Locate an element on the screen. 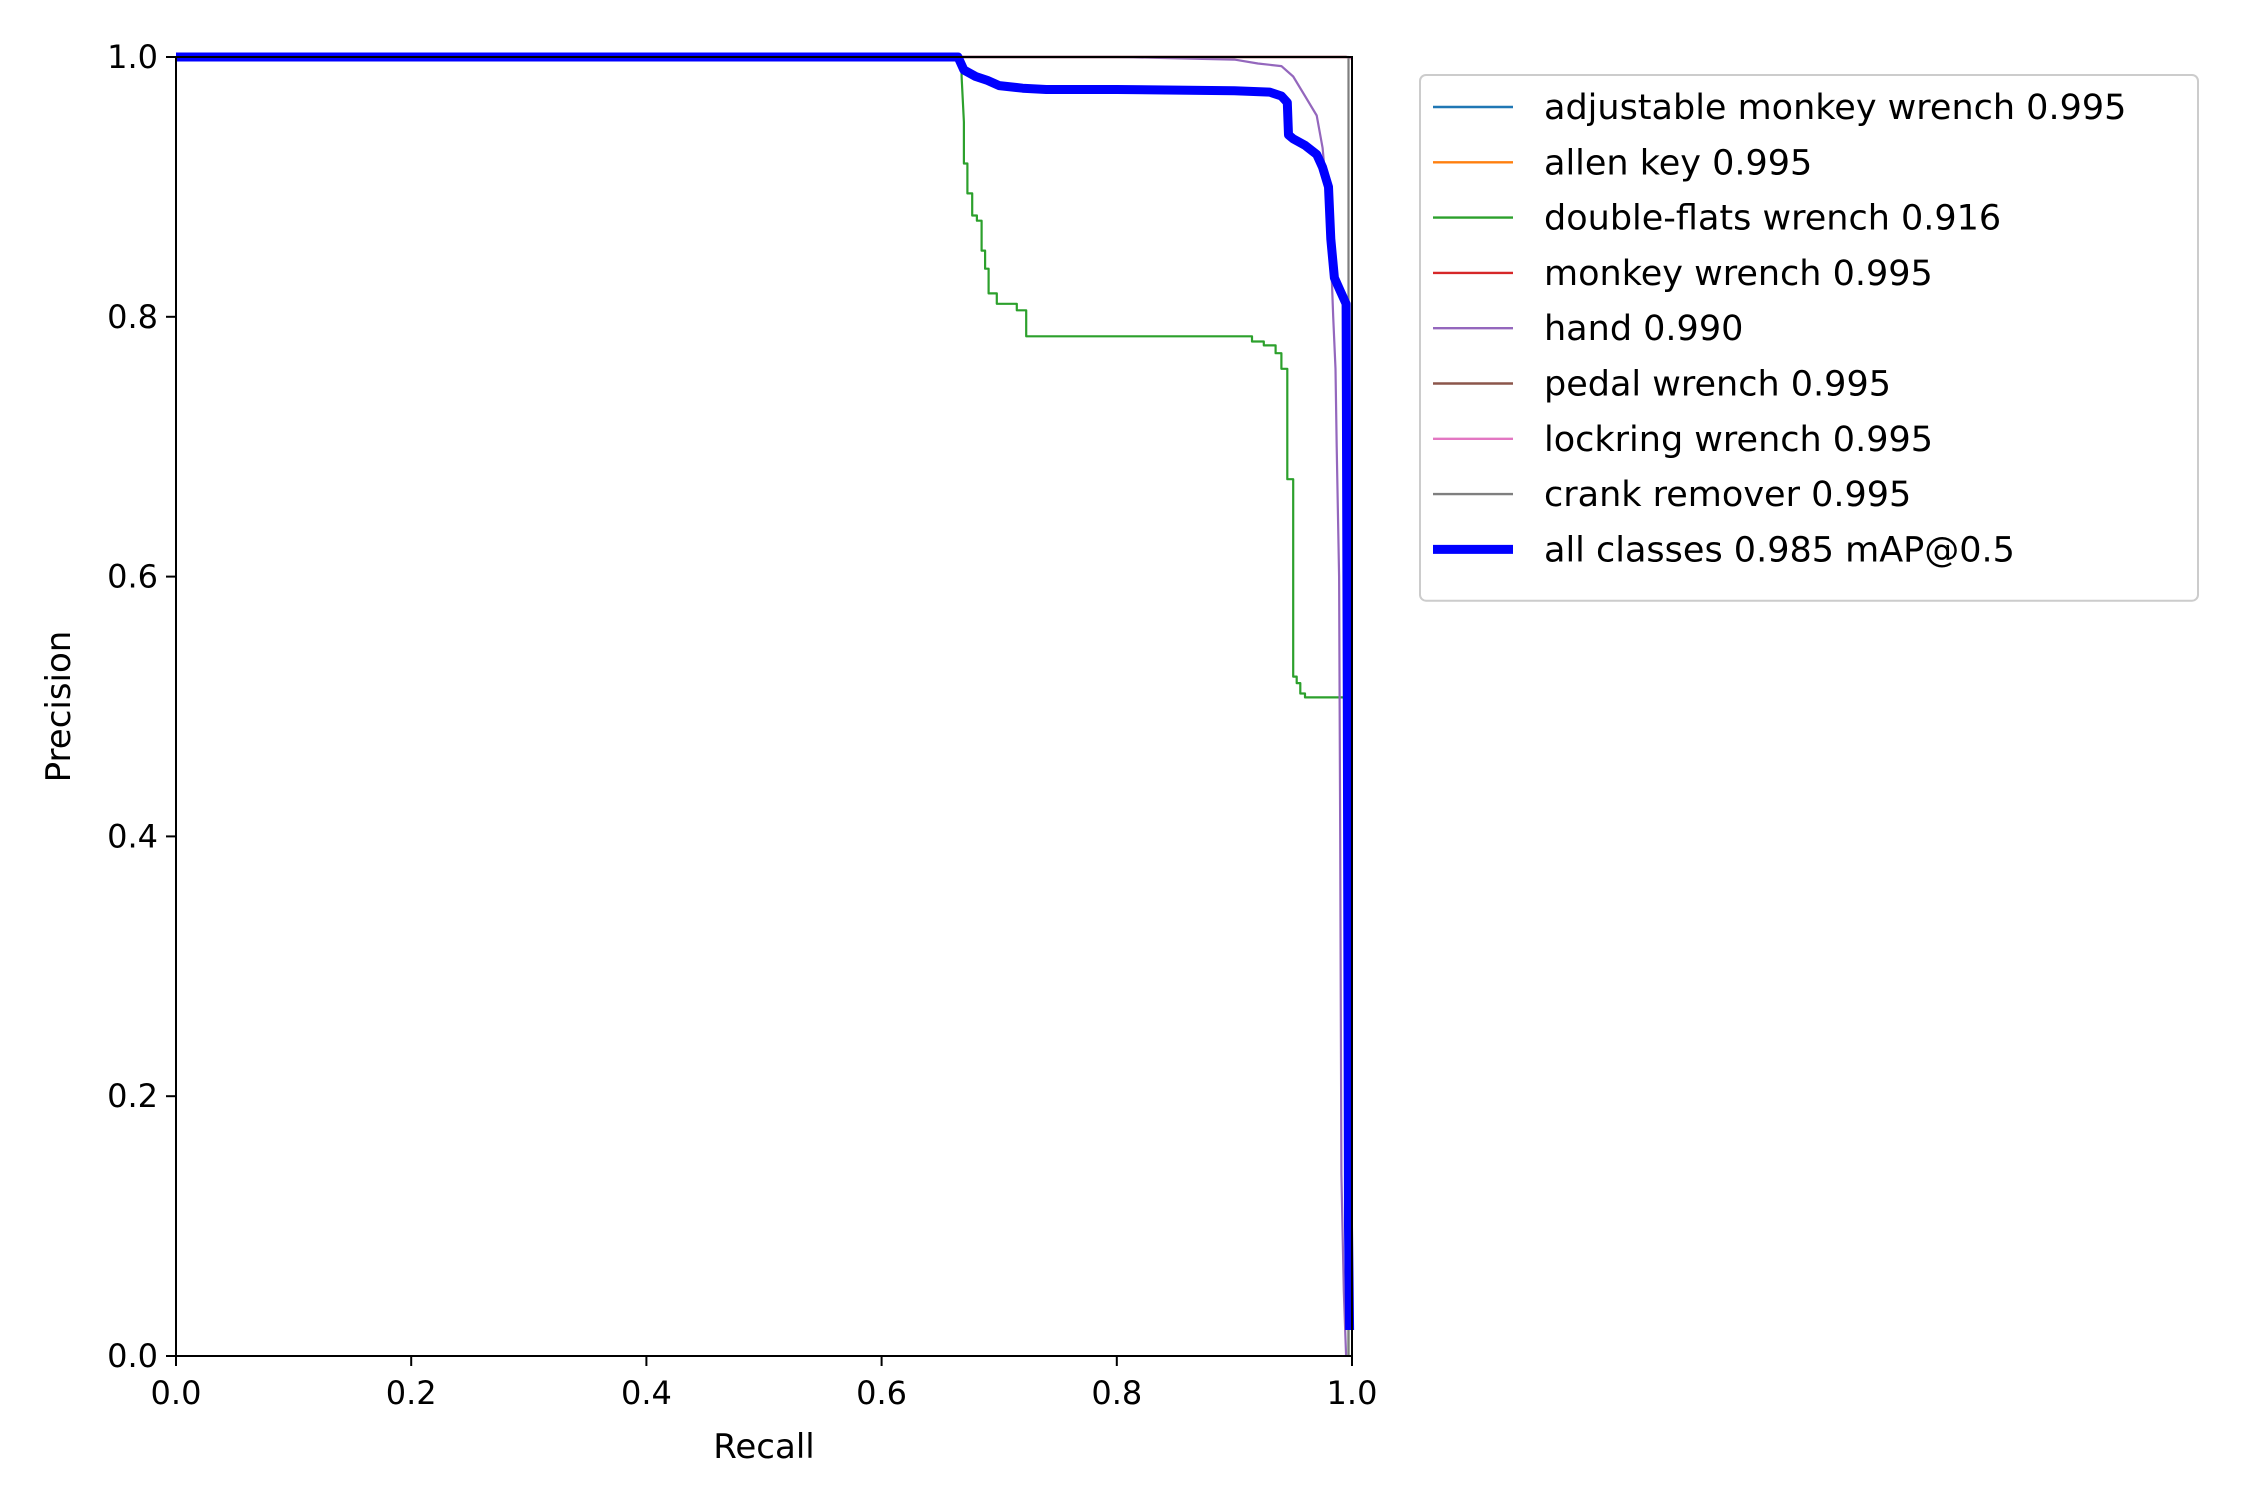  y-axis-title: Precision is located at coordinates (59, 707).